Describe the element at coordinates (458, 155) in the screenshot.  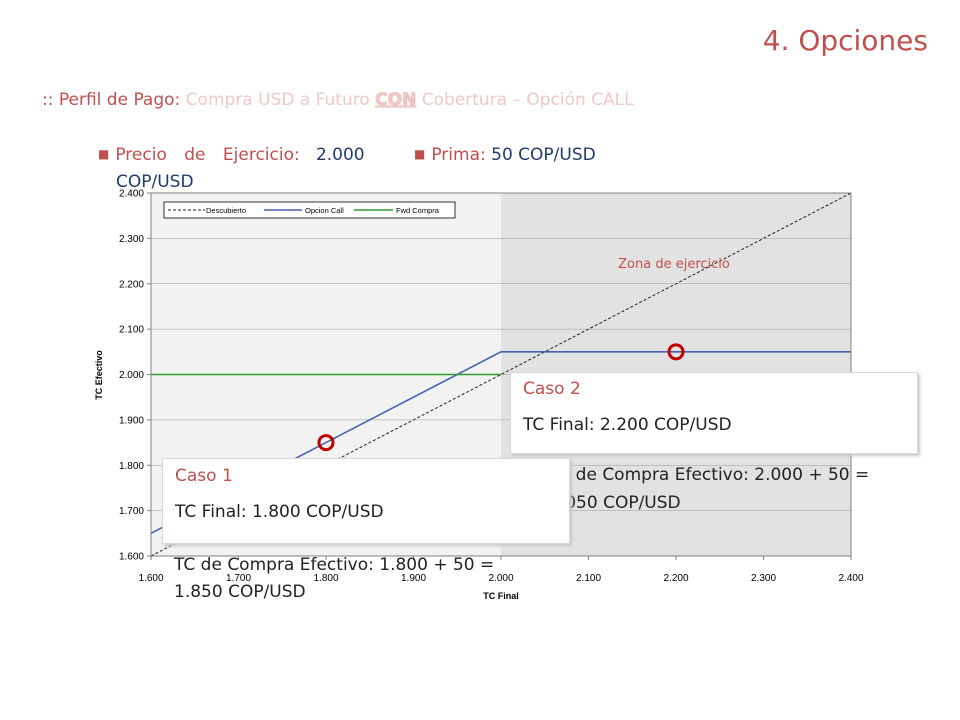
I see `param-premium-label: Prima:` at that location.